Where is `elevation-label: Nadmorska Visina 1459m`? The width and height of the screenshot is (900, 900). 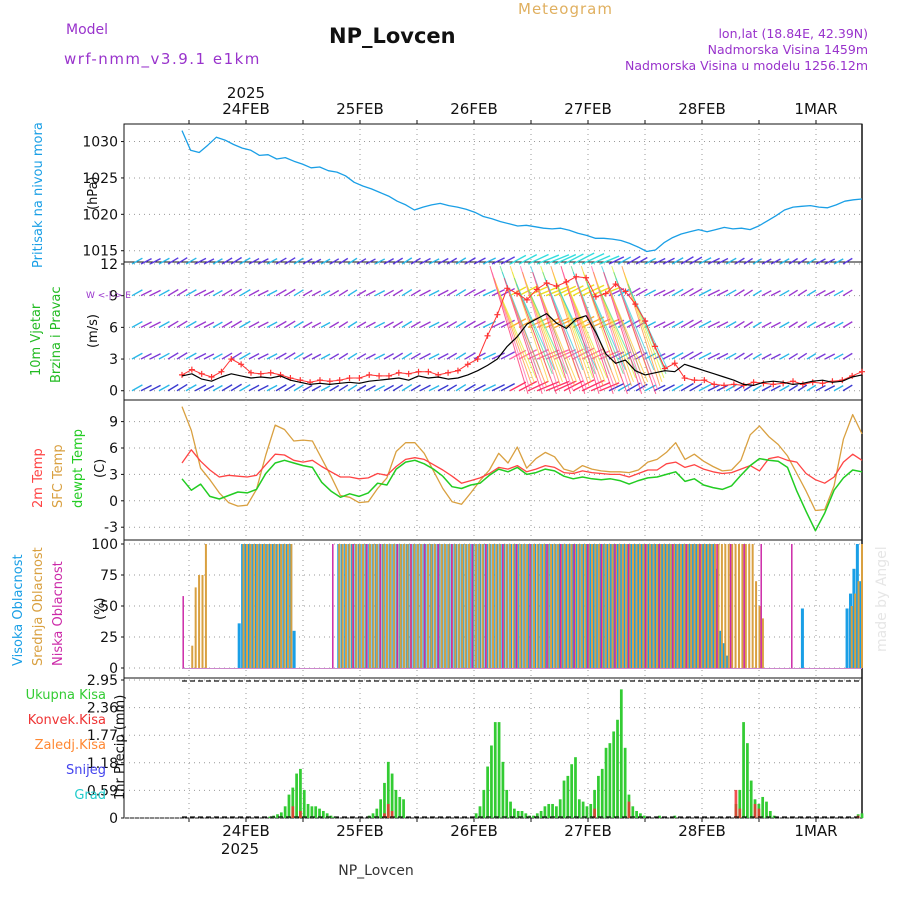 elevation-label: Nadmorska Visina 1459m is located at coordinates (788, 49).